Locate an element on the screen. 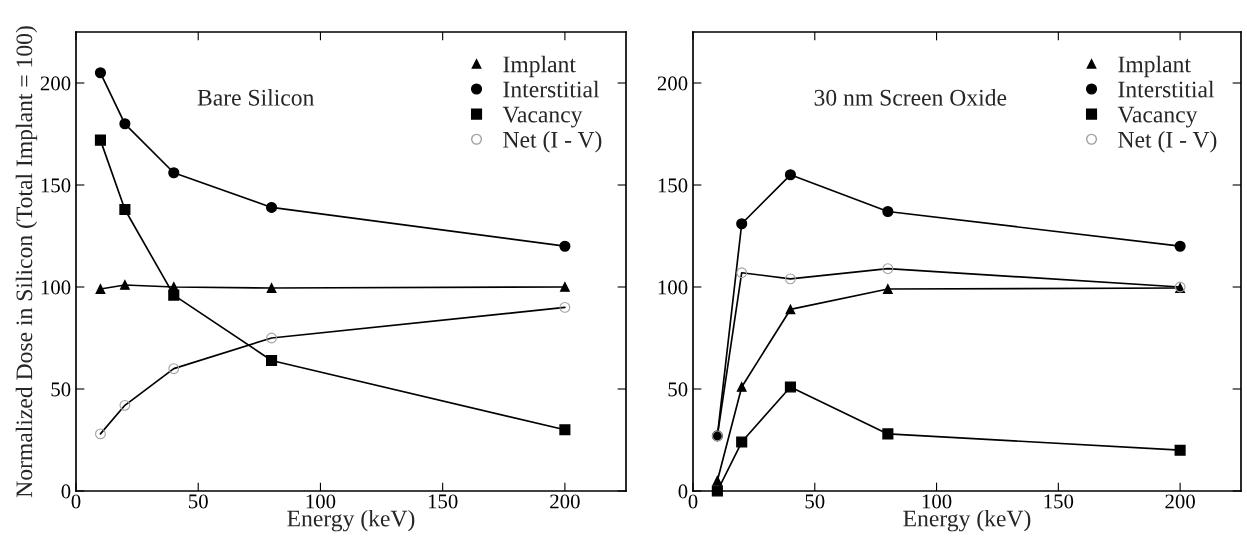  annotation: 30 nm Screen Oxide is located at coordinates (910, 97).